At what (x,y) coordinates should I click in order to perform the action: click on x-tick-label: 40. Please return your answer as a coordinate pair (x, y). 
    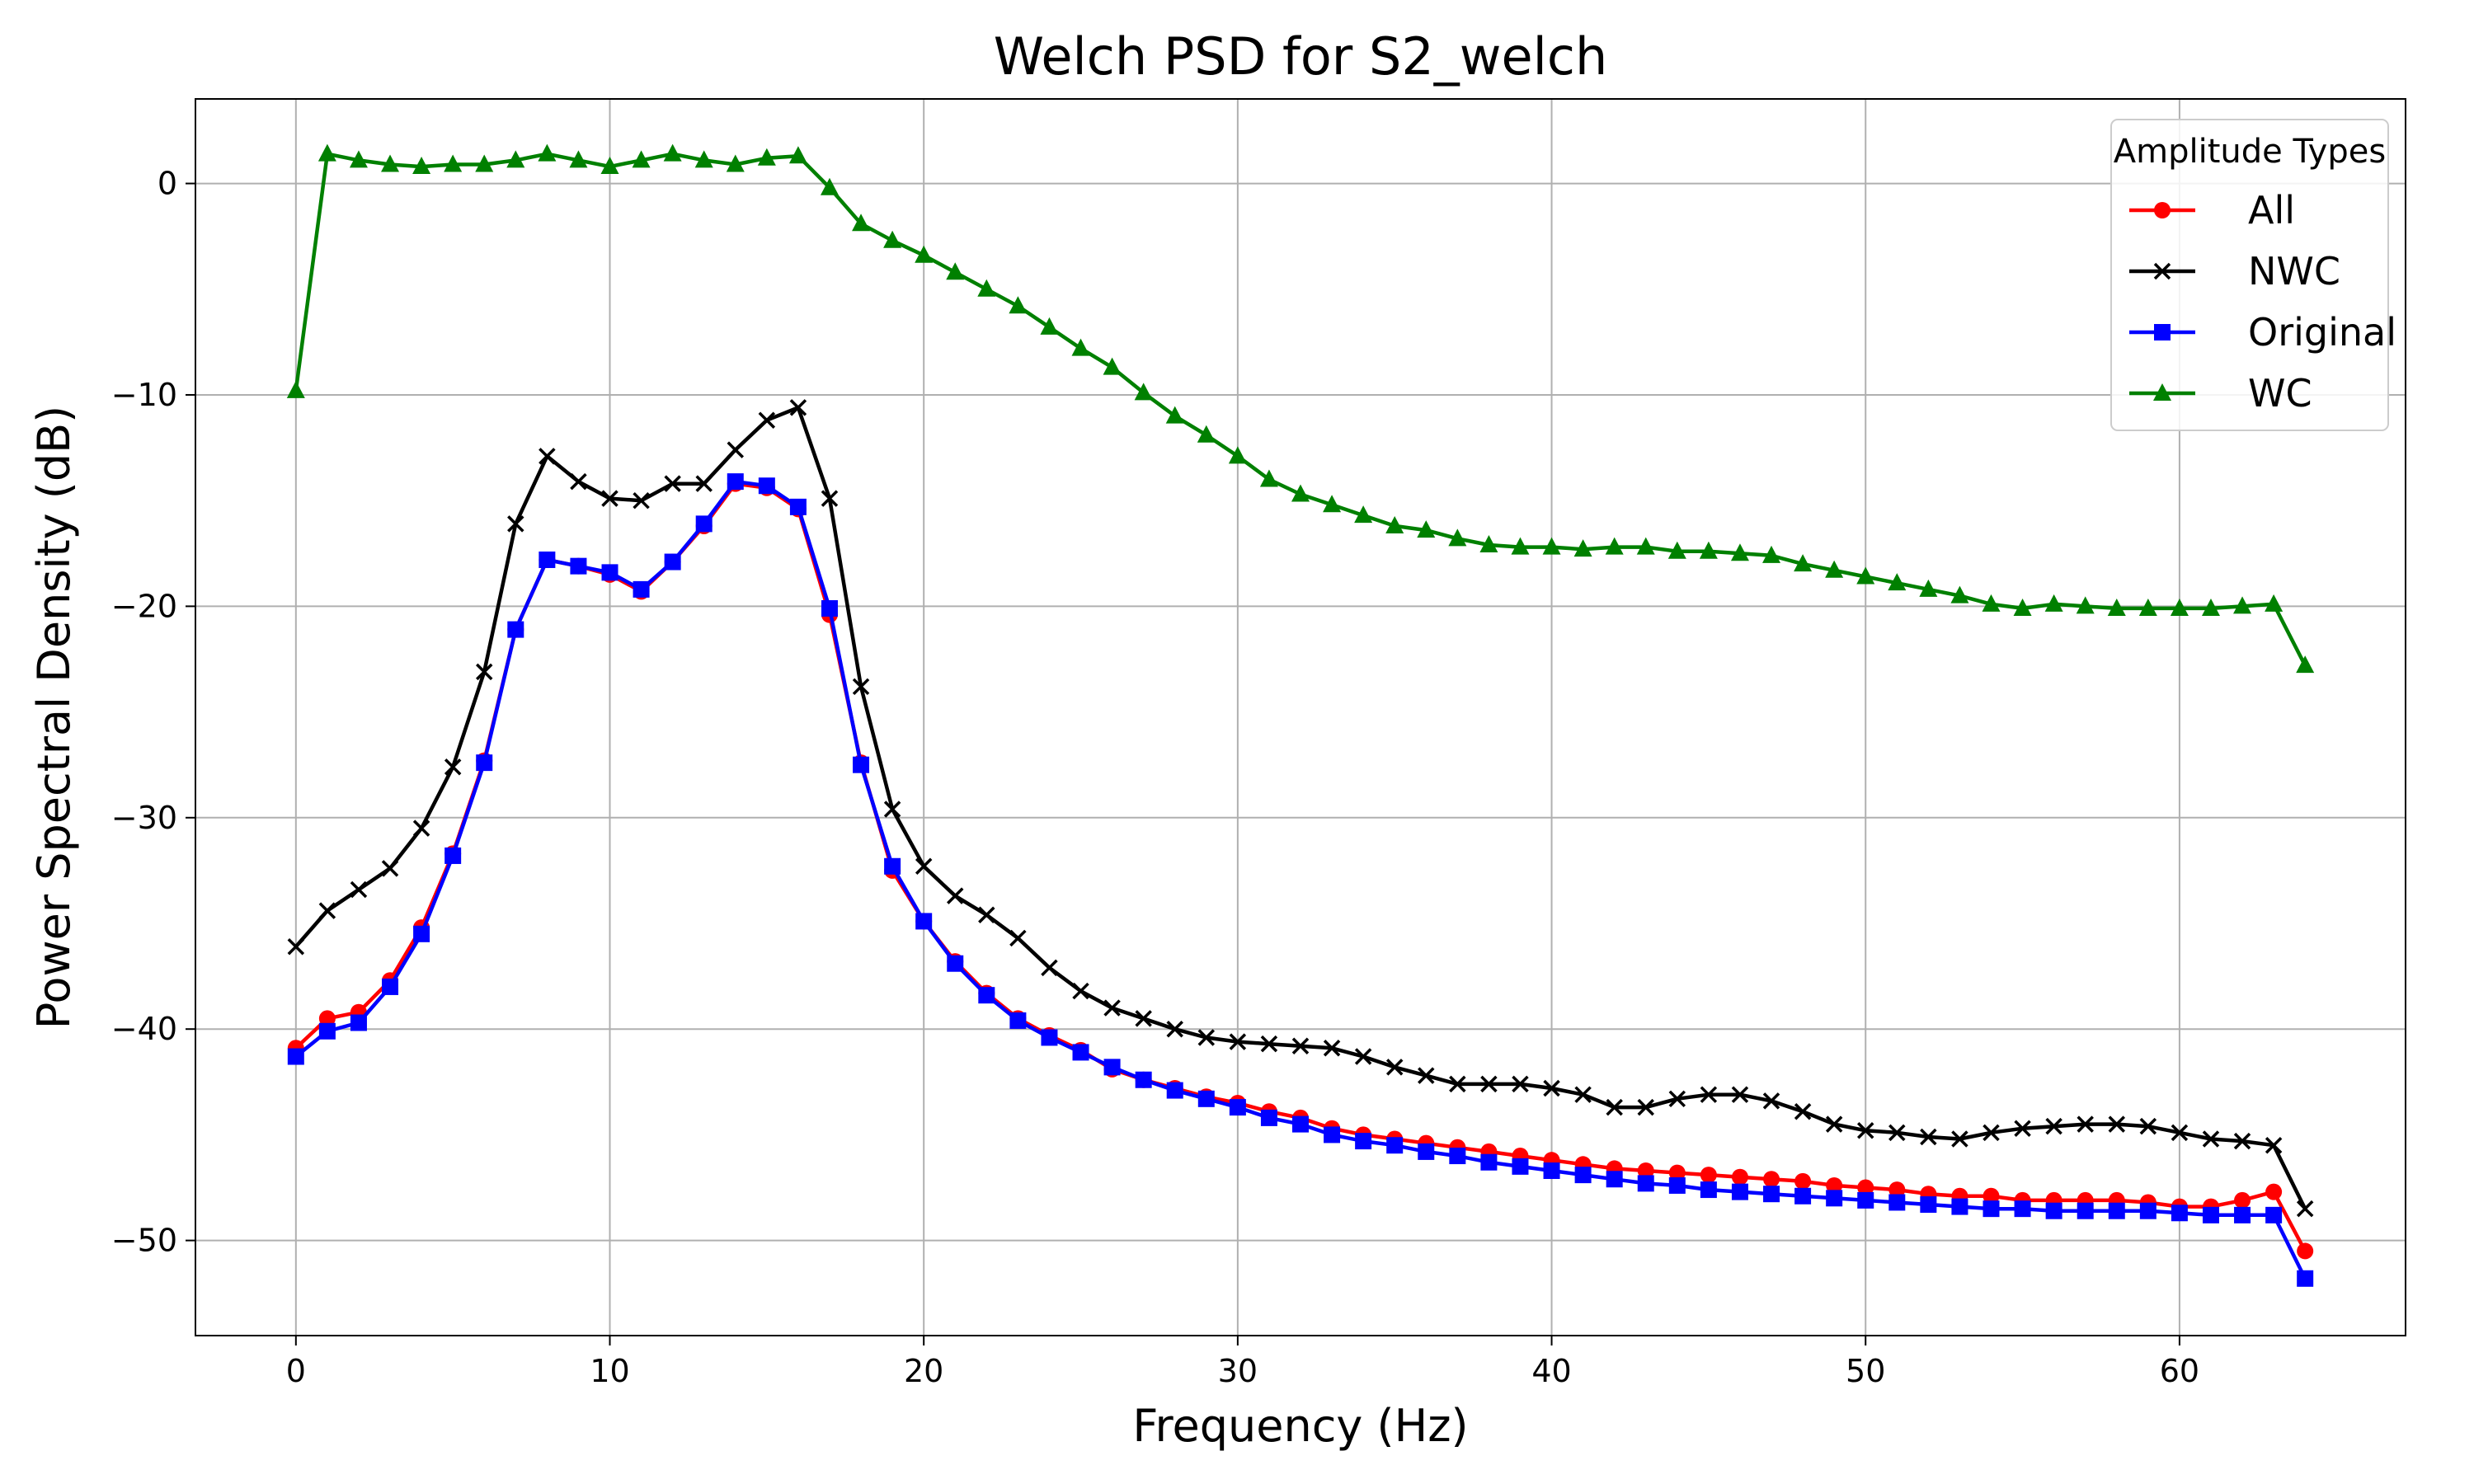
    Looking at the image, I should click on (1551, 1371).